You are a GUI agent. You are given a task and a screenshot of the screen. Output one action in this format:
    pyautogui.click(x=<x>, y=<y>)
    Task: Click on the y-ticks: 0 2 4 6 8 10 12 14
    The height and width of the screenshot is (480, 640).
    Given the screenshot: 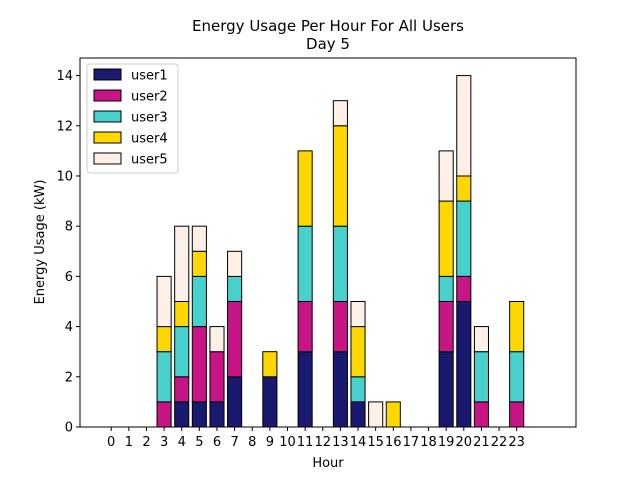 What is the action you would take?
    pyautogui.click(x=68, y=252)
    